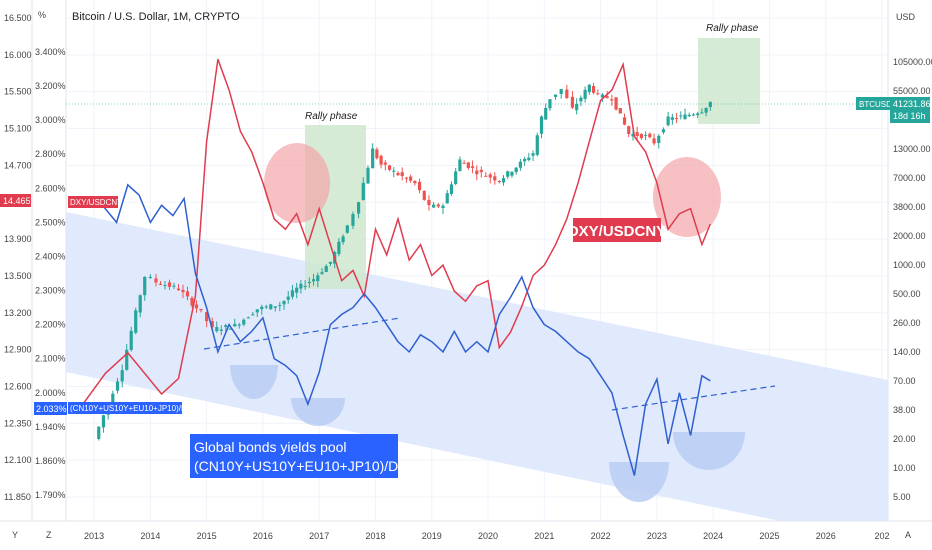  I want to click on right-axis-label: 2000.00, so click(909, 236).